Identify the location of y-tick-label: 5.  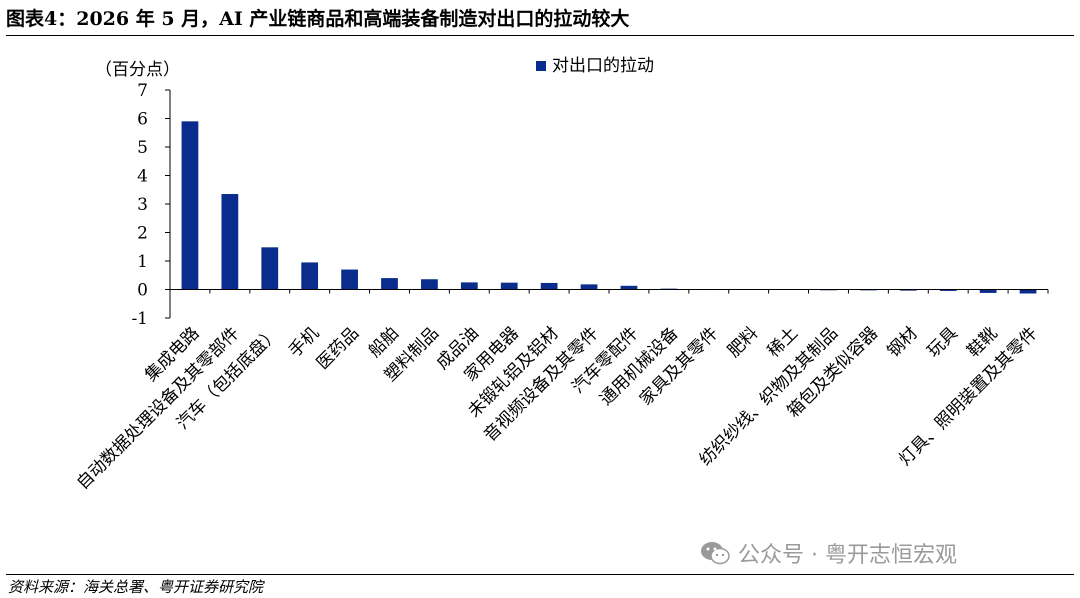
(142, 148).